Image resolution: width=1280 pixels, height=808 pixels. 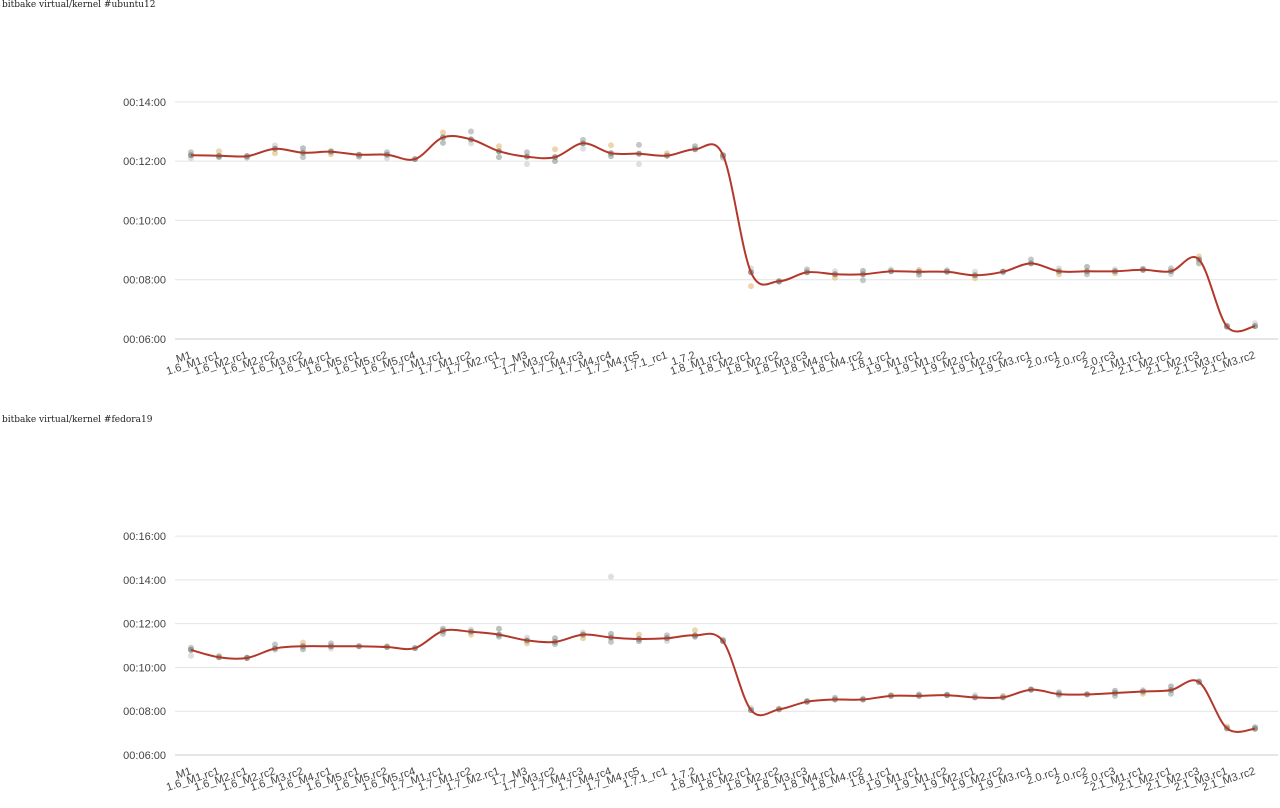 What do you see at coordinates (144, 537) in the screenshot?
I see `y-tick-label: 00:16:00` at bounding box center [144, 537].